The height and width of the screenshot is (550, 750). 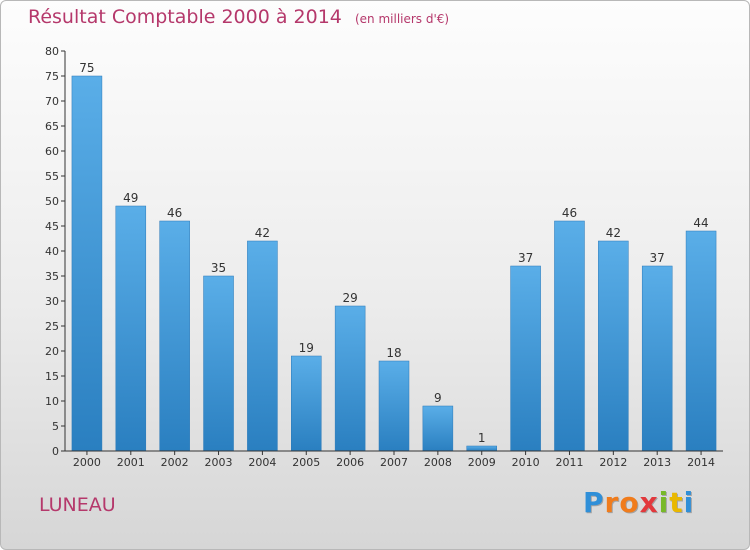 What do you see at coordinates (350, 462) in the screenshot?
I see `x-tick-label-2006: 2006` at bounding box center [350, 462].